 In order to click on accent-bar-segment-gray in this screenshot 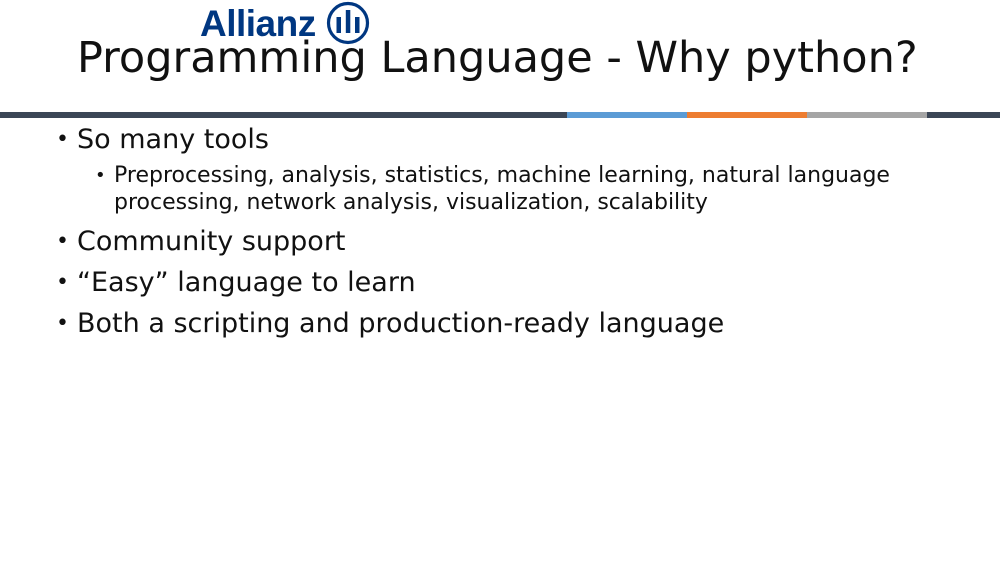, I will do `click(867, 115)`.